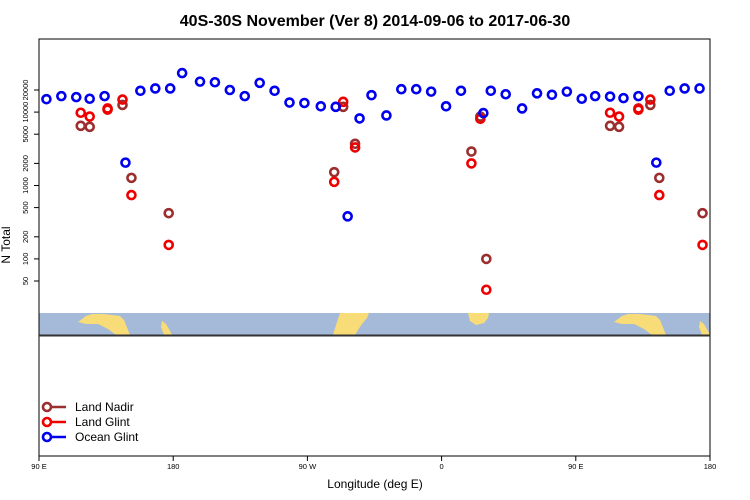  I want to click on y-tick-label: 500, so click(25, 207).